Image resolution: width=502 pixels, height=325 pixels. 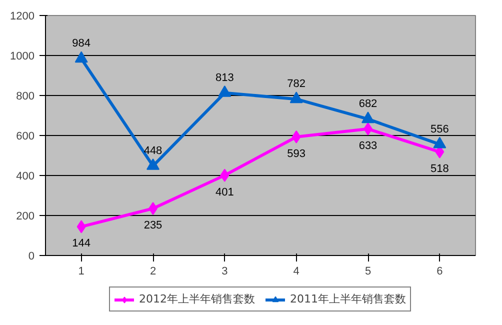 What do you see at coordinates (439, 272) in the screenshot?
I see `x-tick-label: 6` at bounding box center [439, 272].